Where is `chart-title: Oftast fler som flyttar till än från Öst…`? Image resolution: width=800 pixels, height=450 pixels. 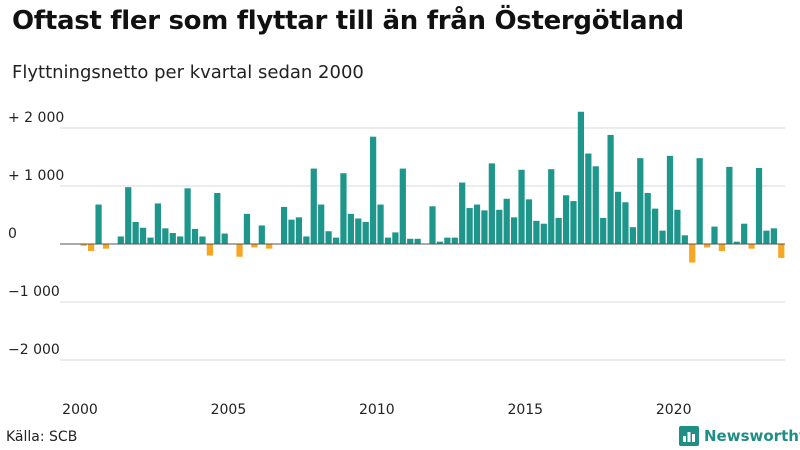
chart-title: Oftast fler som flyttar till än från Öst… is located at coordinates (348, 21).